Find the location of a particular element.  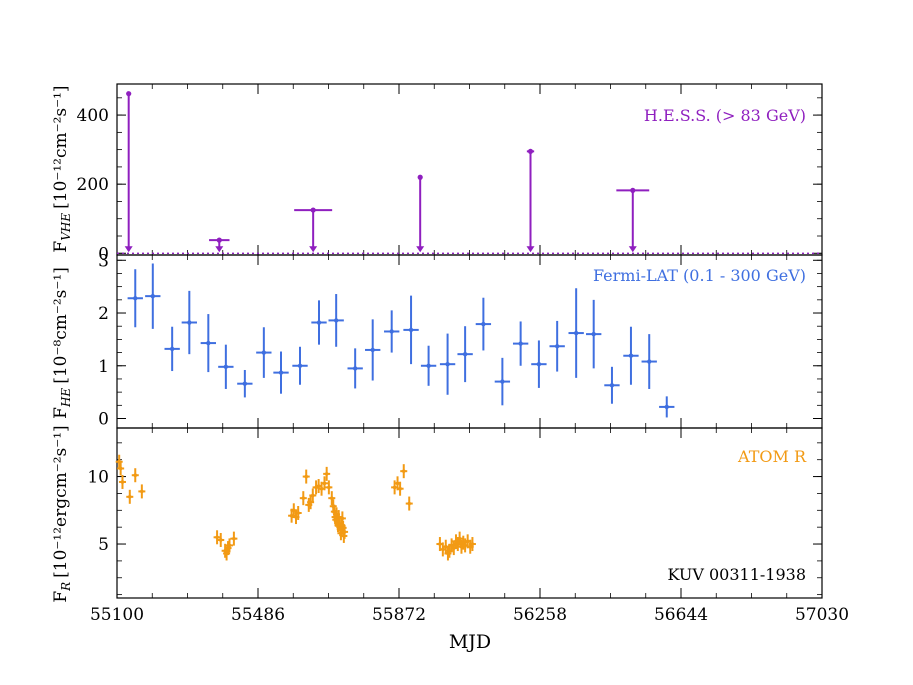

fermi-legend: Fermi-LAT (0.1 - 300 GeV) is located at coordinates (699, 275).